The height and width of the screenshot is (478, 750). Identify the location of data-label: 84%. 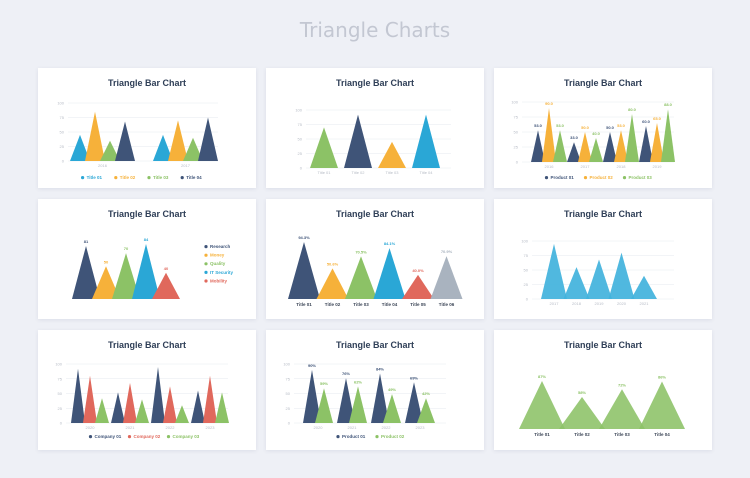
(380, 368).